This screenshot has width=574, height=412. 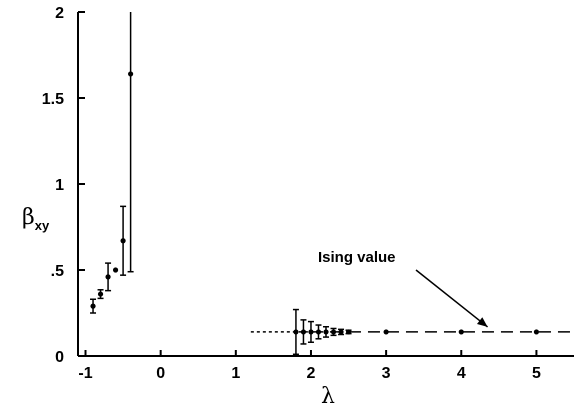 I want to click on annotation-arrow, so click(x=452, y=298).